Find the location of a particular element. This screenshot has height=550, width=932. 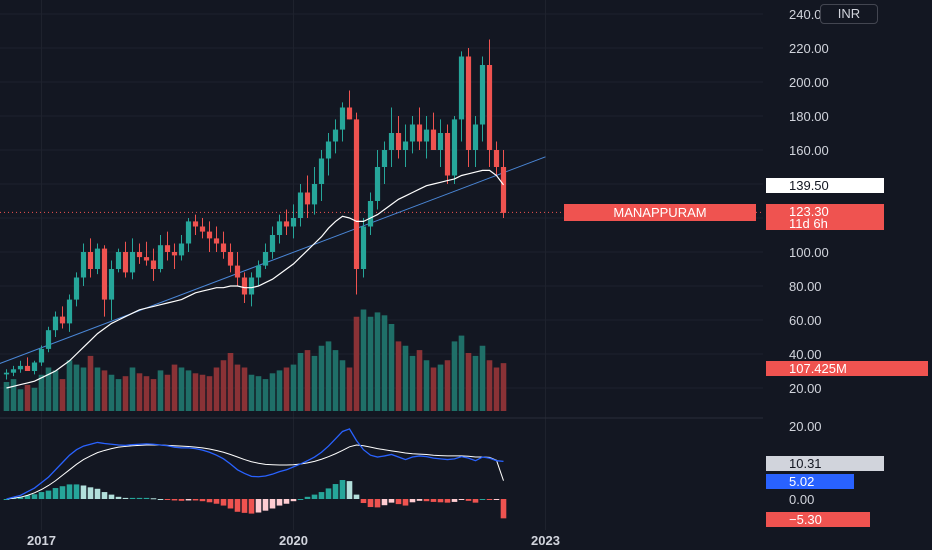

volume-layer is located at coordinates (255, 360).